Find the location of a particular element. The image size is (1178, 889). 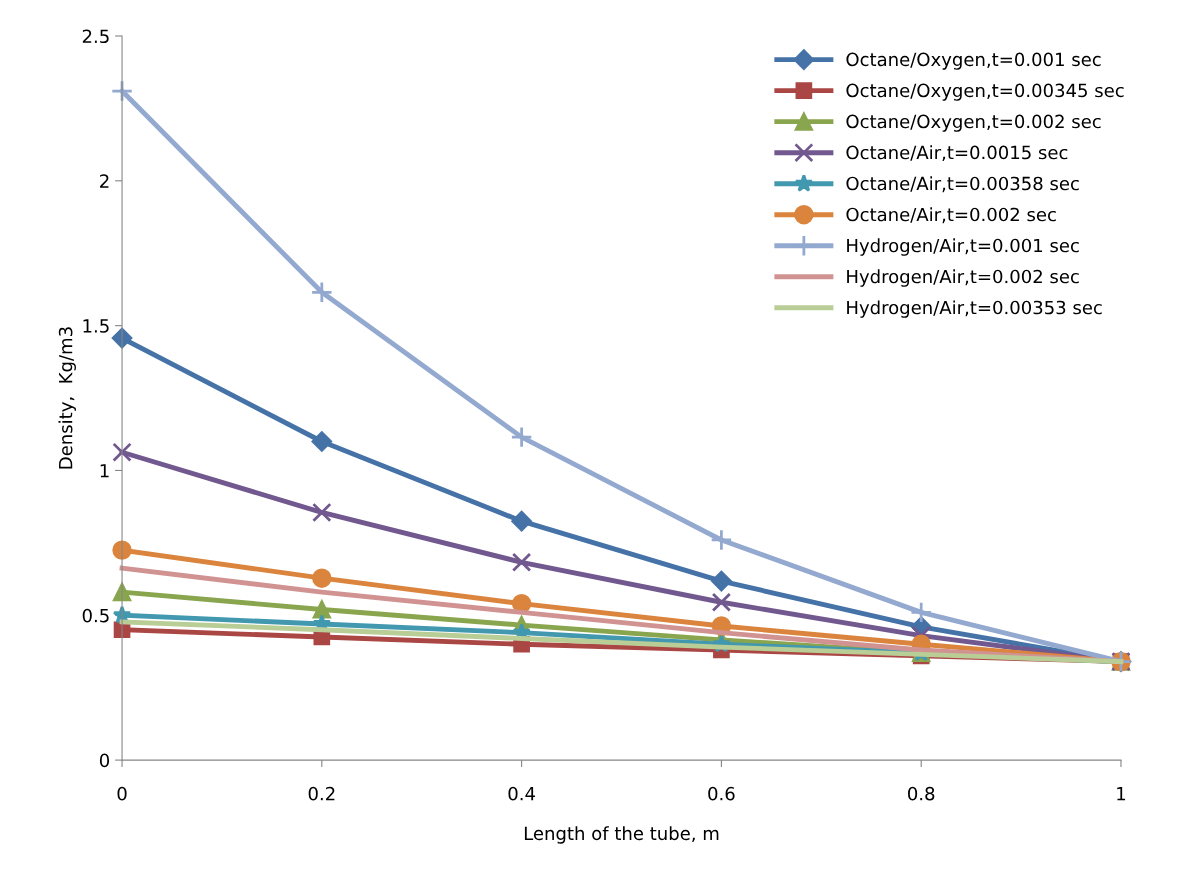

x-tick-label: 0.4 is located at coordinates (521, 793).